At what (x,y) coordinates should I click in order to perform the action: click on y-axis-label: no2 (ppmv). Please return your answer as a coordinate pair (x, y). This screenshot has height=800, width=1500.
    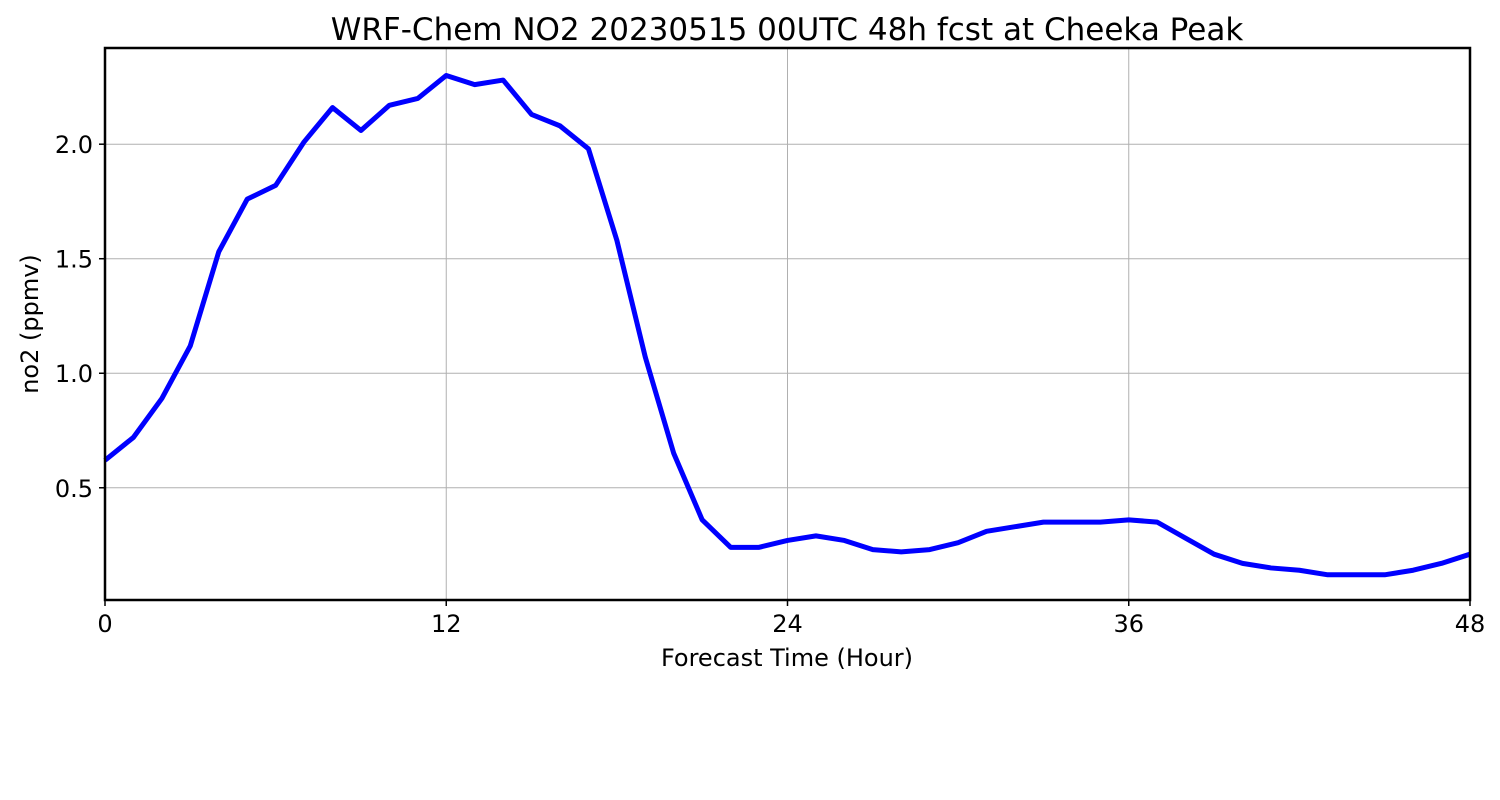
    Looking at the image, I should click on (30, 324).